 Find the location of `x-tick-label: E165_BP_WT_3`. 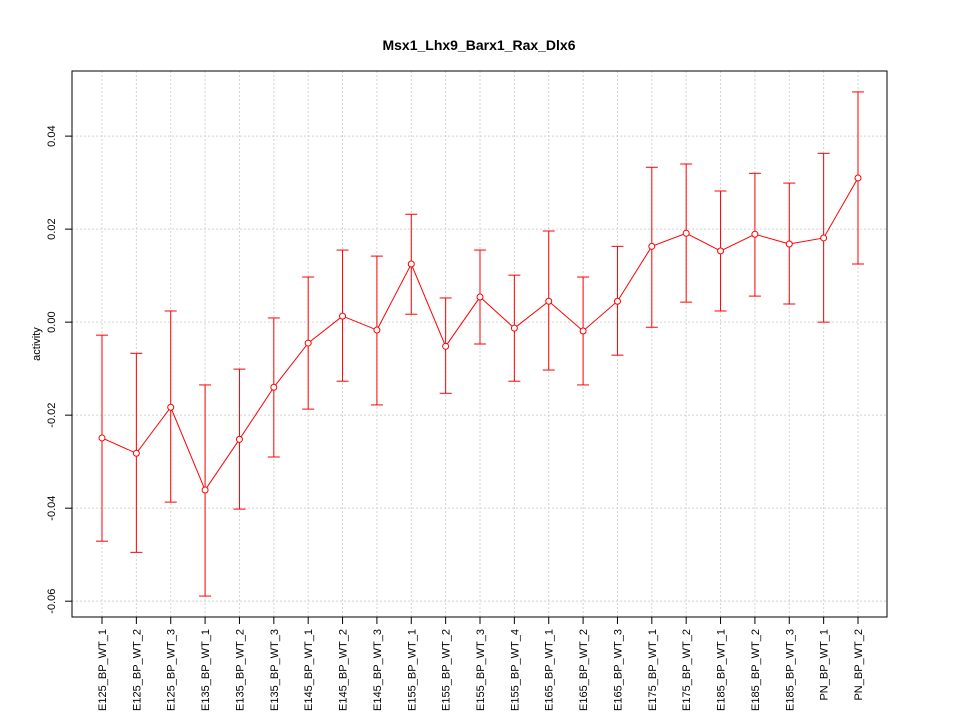

x-tick-label: E165_BP_WT_3 is located at coordinates (618, 670).